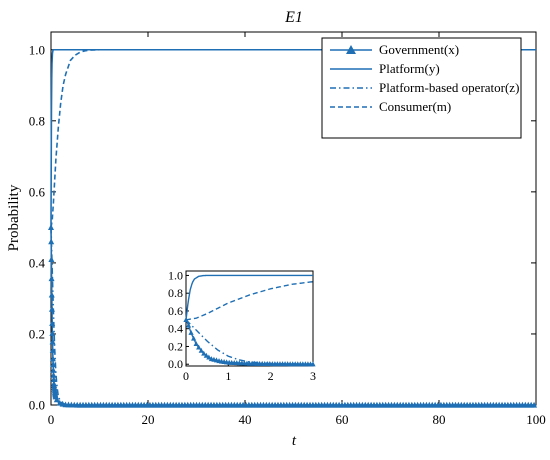 Image resolution: width=550 pixels, height=460 pixels. I want to click on inset-frame, so click(249, 318).